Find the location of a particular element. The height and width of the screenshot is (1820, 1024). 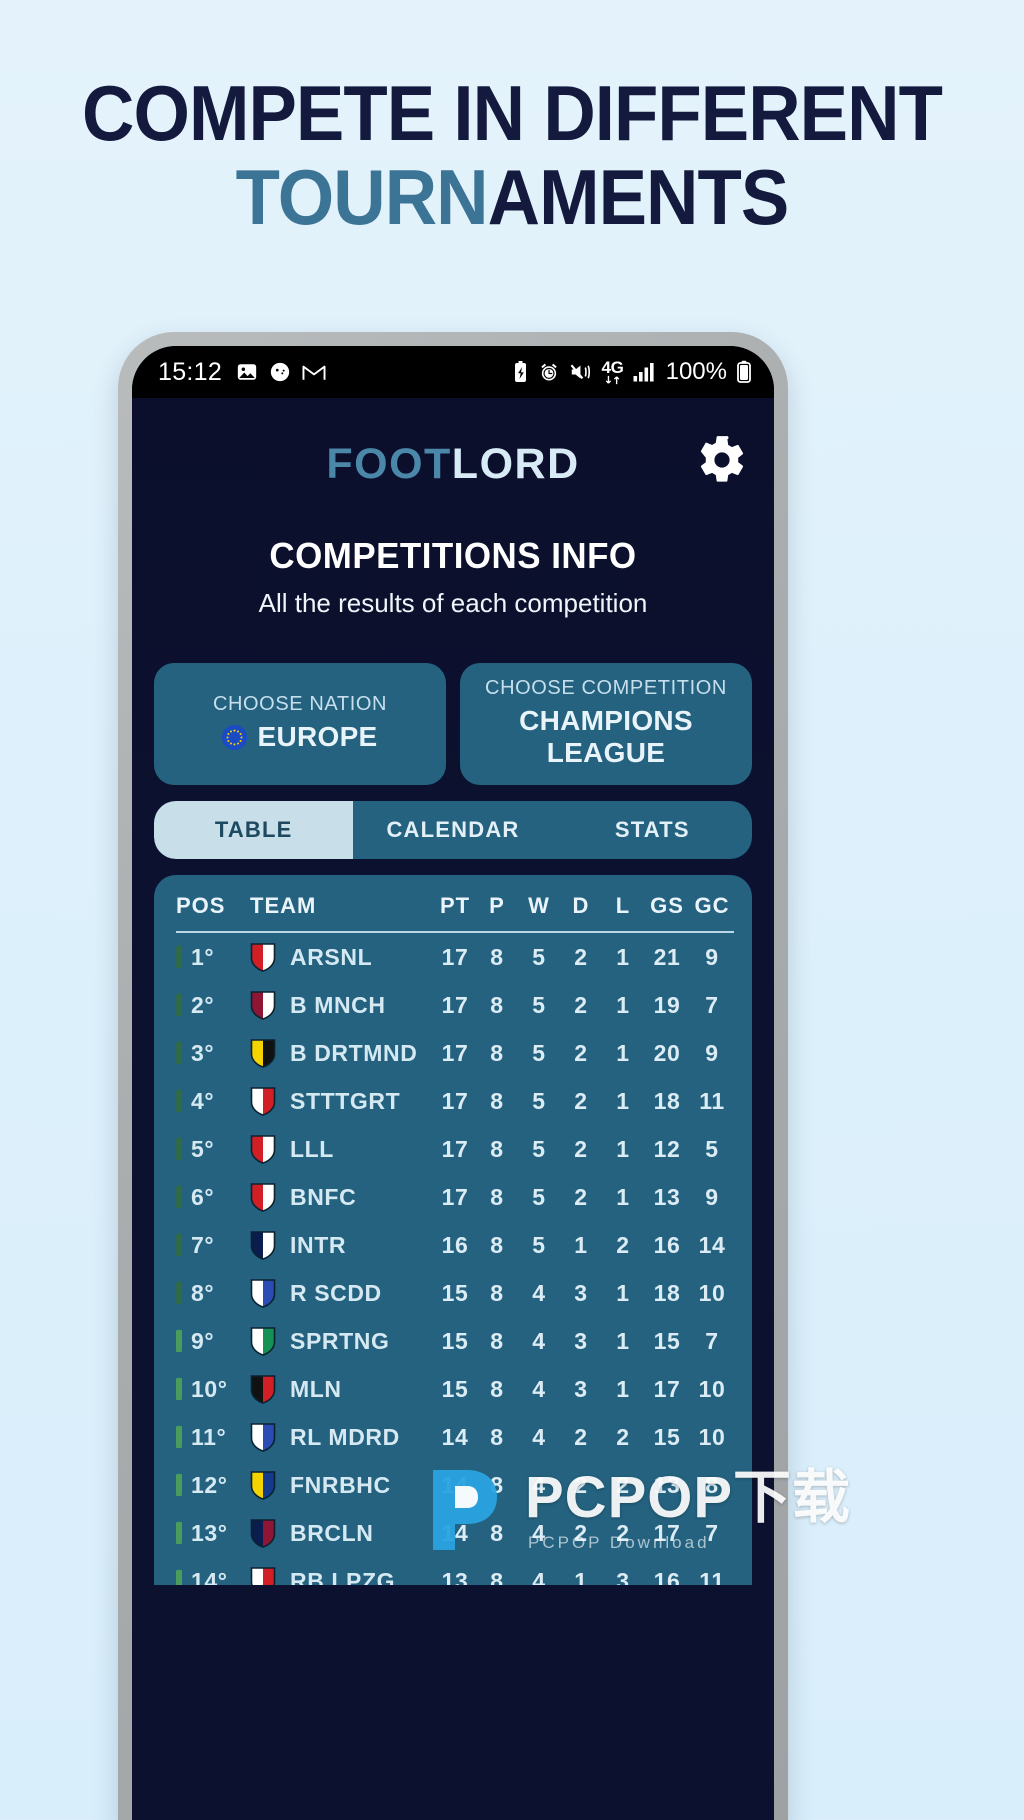

gear-icon is located at coordinates (722, 460).